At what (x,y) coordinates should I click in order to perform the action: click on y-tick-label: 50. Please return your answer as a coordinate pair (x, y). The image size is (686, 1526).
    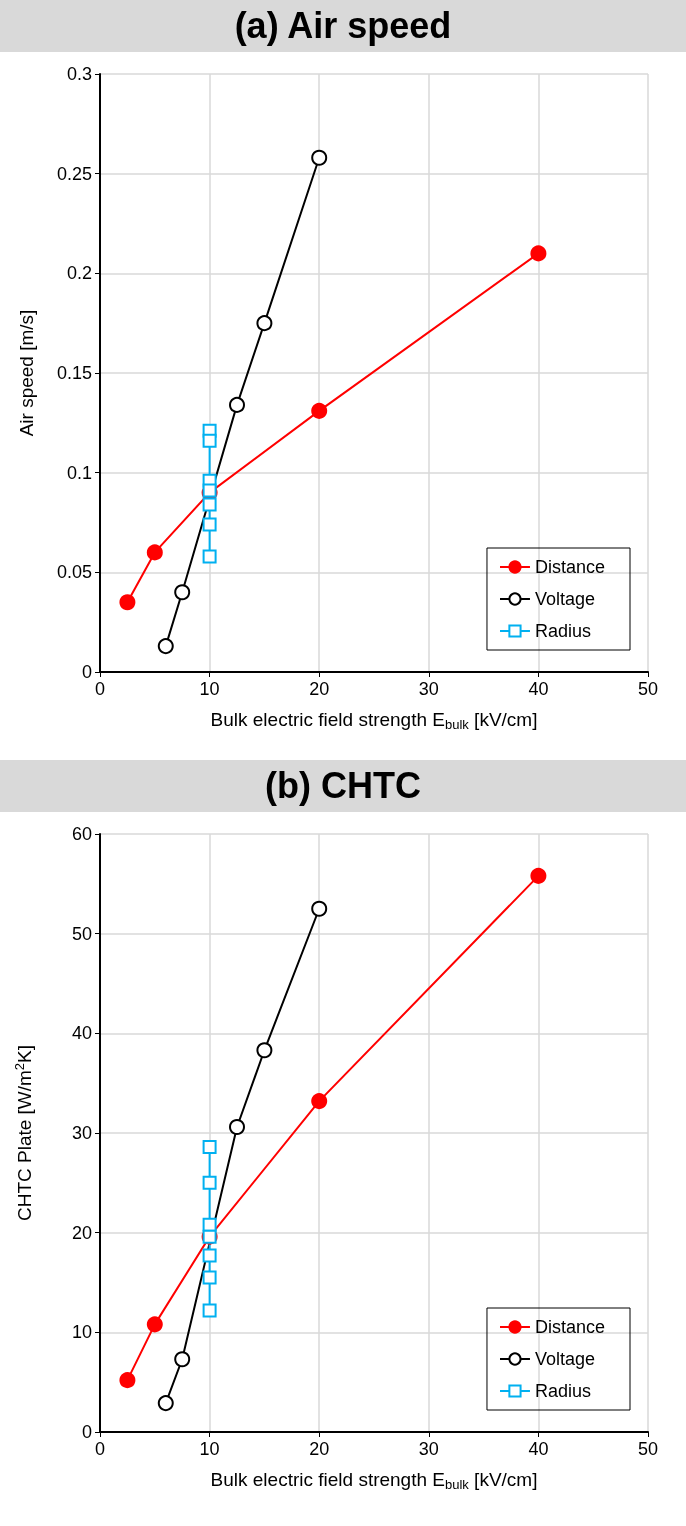
    Looking at the image, I should click on (81, 933).